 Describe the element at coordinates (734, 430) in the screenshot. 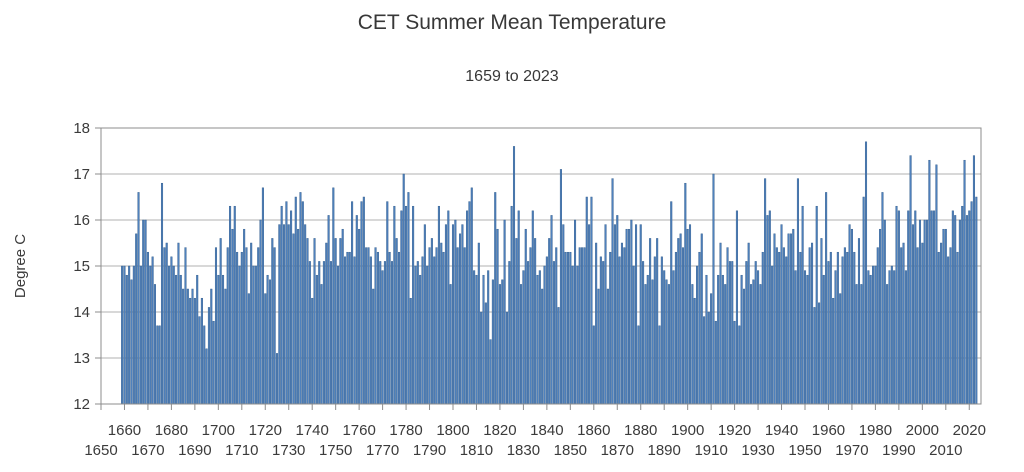

I see `x-tick-label-row1: 1920` at that location.